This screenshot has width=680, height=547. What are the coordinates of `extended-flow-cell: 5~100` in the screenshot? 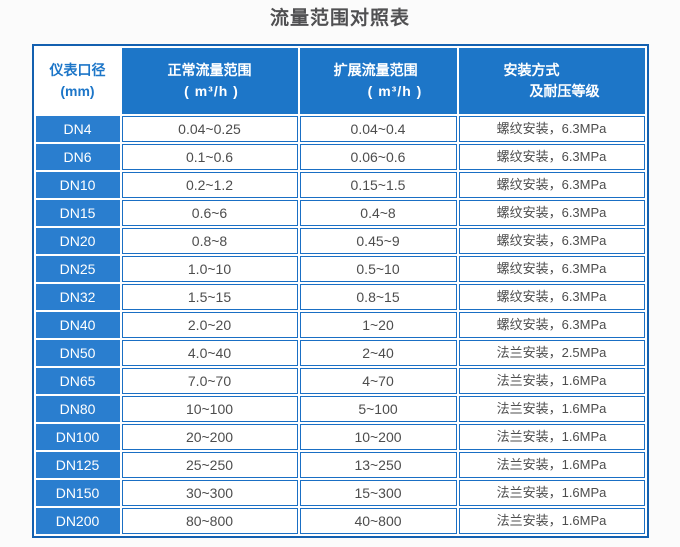 It's located at (378, 409).